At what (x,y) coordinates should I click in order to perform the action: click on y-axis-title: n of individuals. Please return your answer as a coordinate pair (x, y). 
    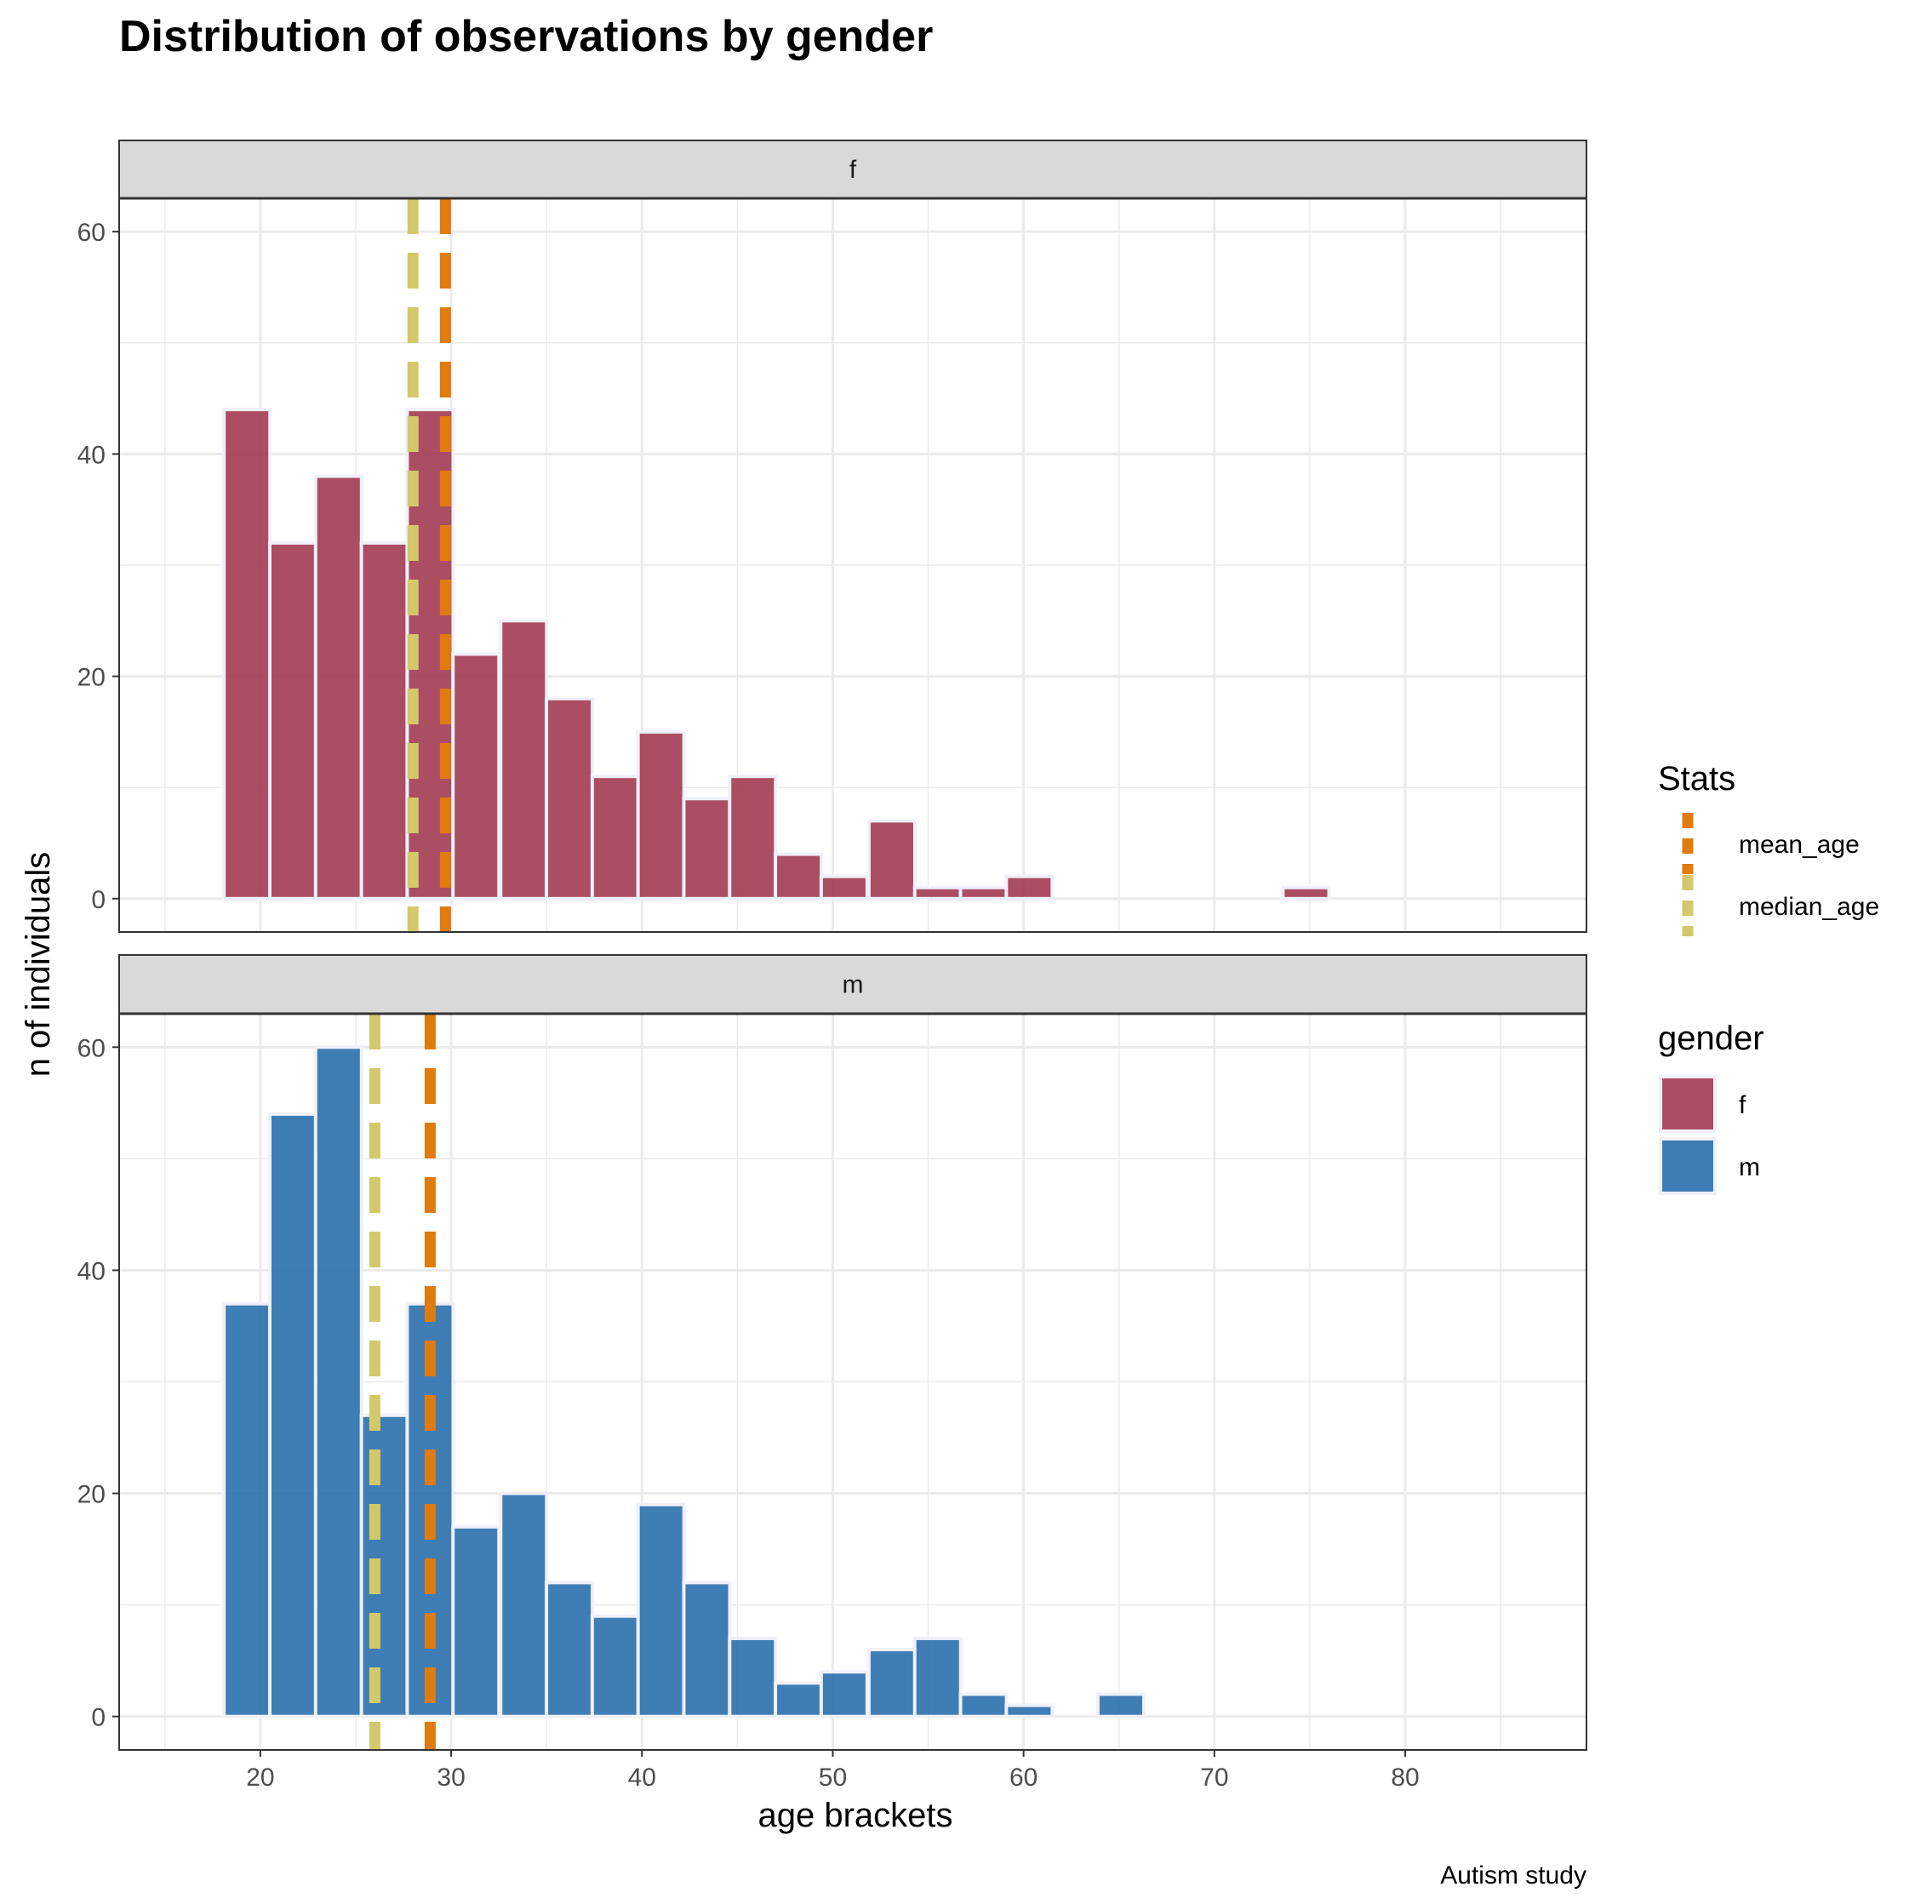
    Looking at the image, I should click on (38, 965).